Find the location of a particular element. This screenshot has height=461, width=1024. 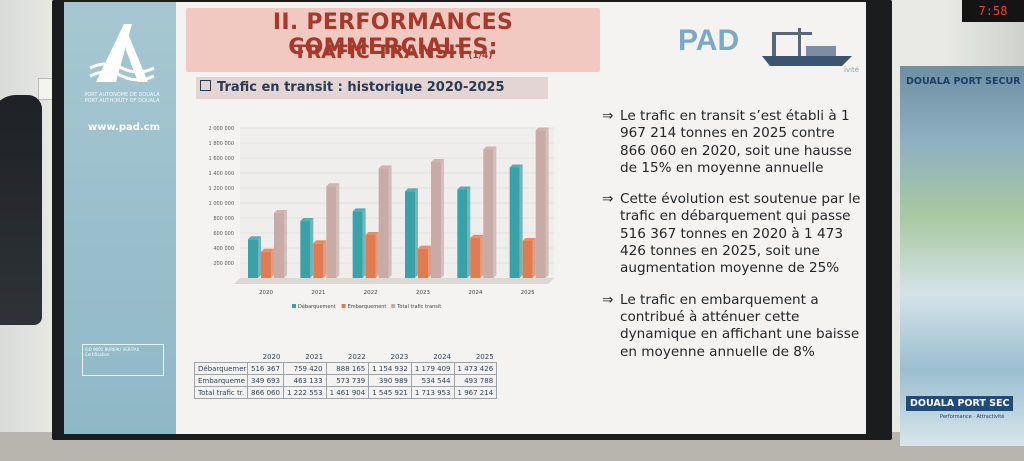

y-tick-label: 1 000 000 is located at coordinates (221, 204).